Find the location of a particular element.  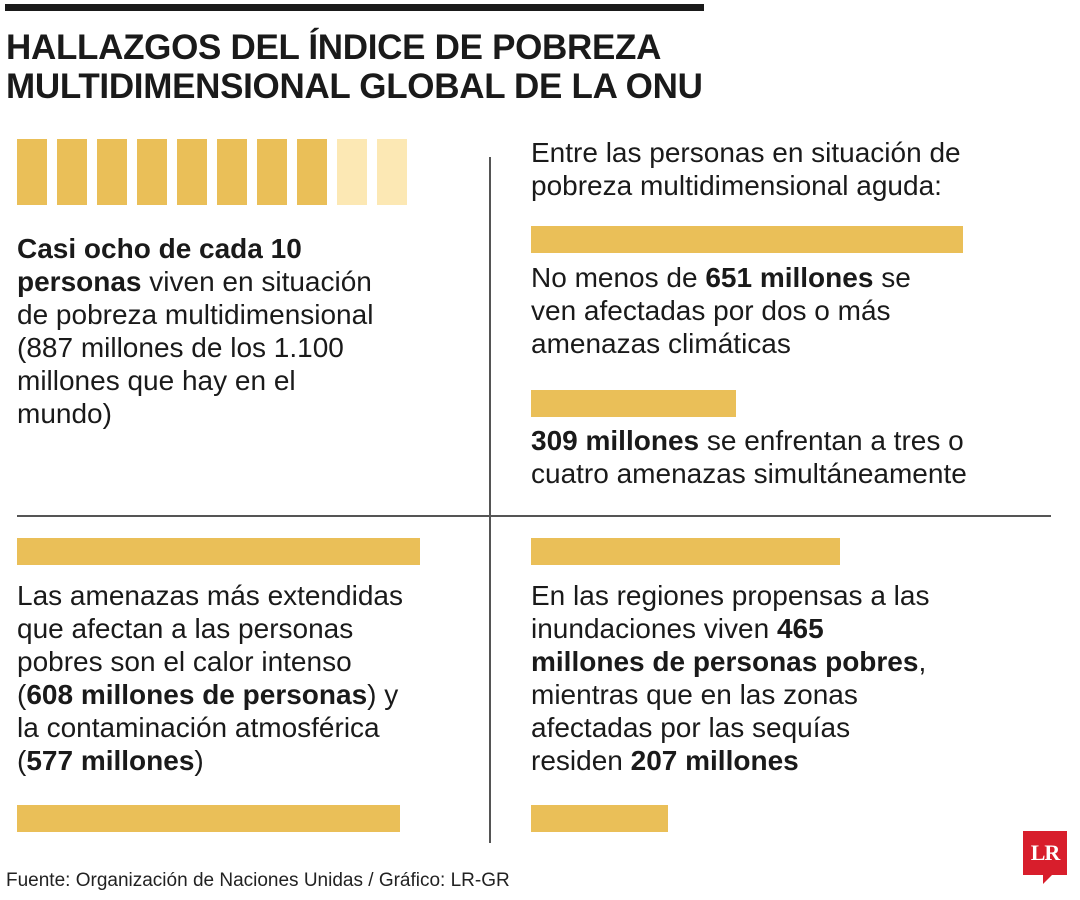

text-line: millones que hay en el is located at coordinates (247, 380).